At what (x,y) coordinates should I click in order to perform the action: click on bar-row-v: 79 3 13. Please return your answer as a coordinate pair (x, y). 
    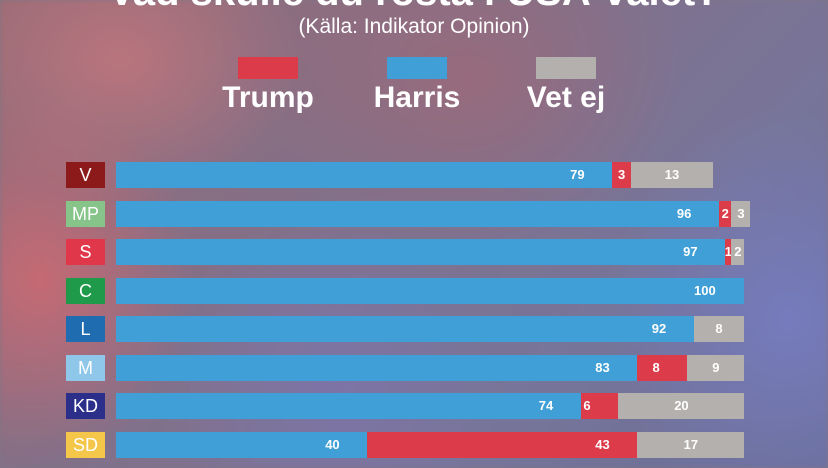
    Looking at the image, I should click on (430, 175).